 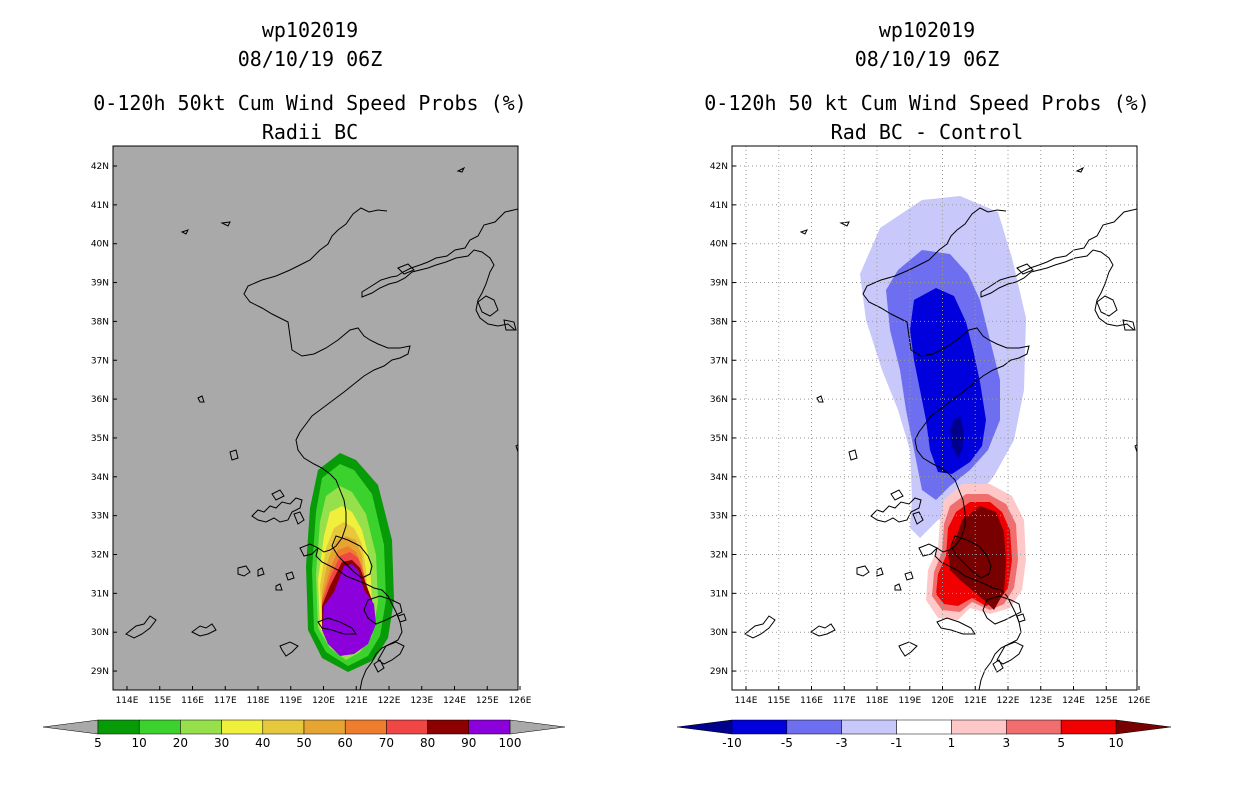 I want to click on colorbar-label: 20, so click(x=180, y=743).